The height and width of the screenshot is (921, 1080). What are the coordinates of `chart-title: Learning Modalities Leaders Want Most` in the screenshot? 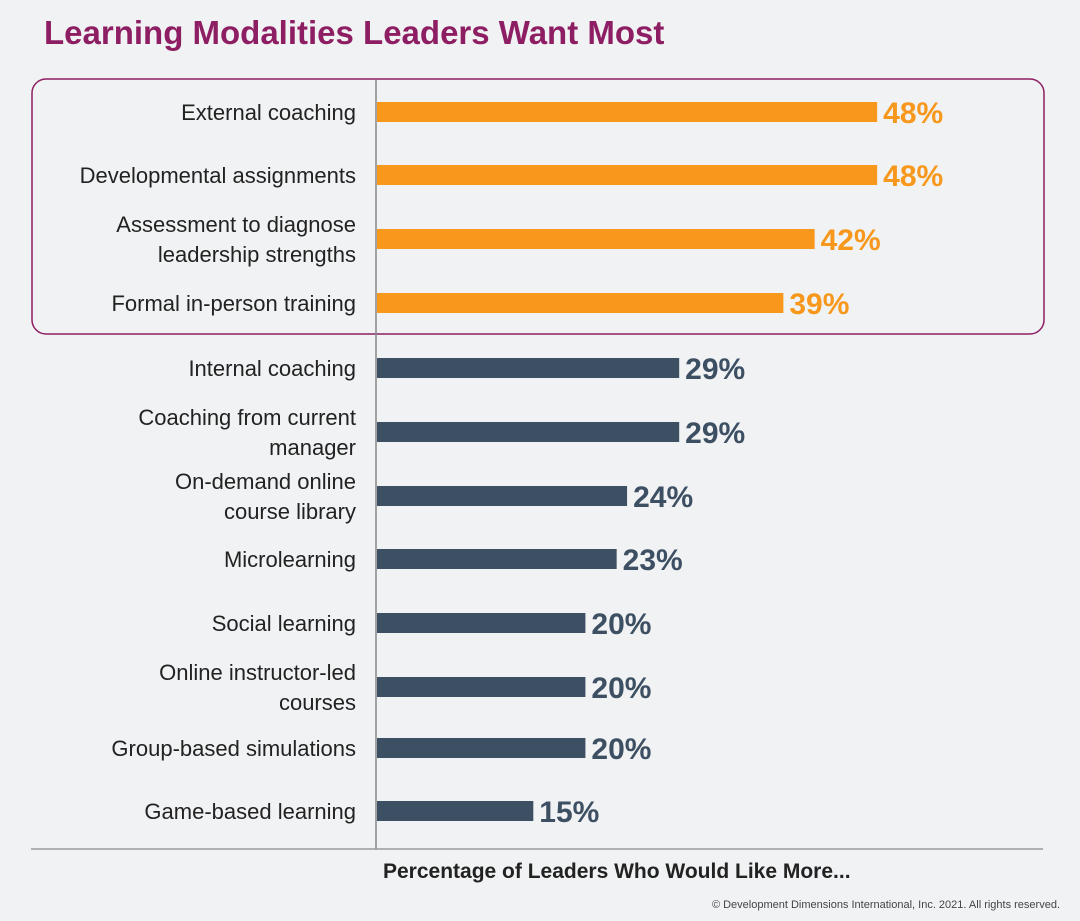 It's located at (354, 32).